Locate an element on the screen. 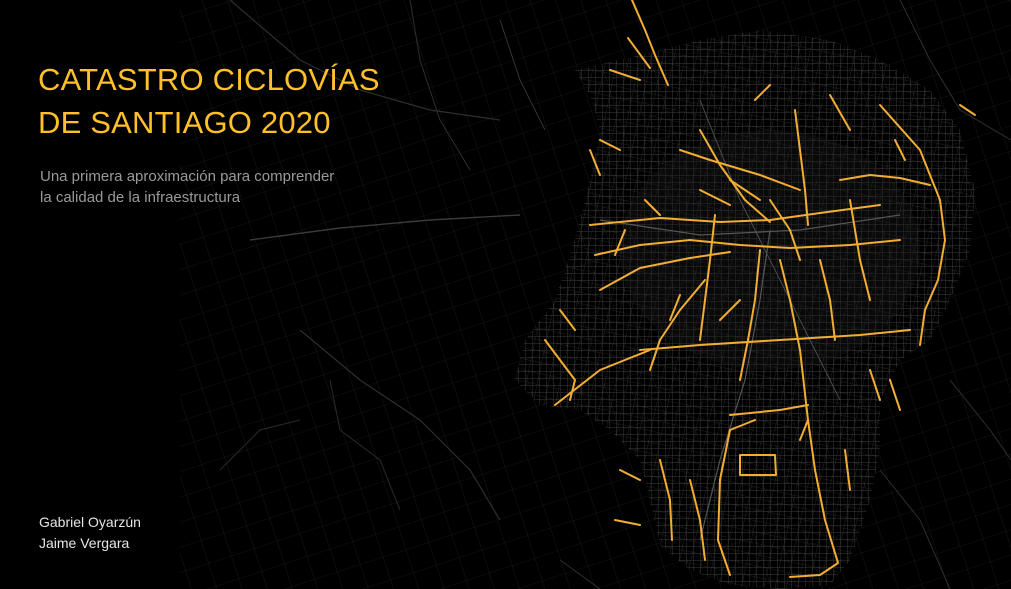 Image resolution: width=1011 pixels, height=589 pixels. title-line-1: CATASTRO CICLOVÍAS is located at coordinates (209, 79).